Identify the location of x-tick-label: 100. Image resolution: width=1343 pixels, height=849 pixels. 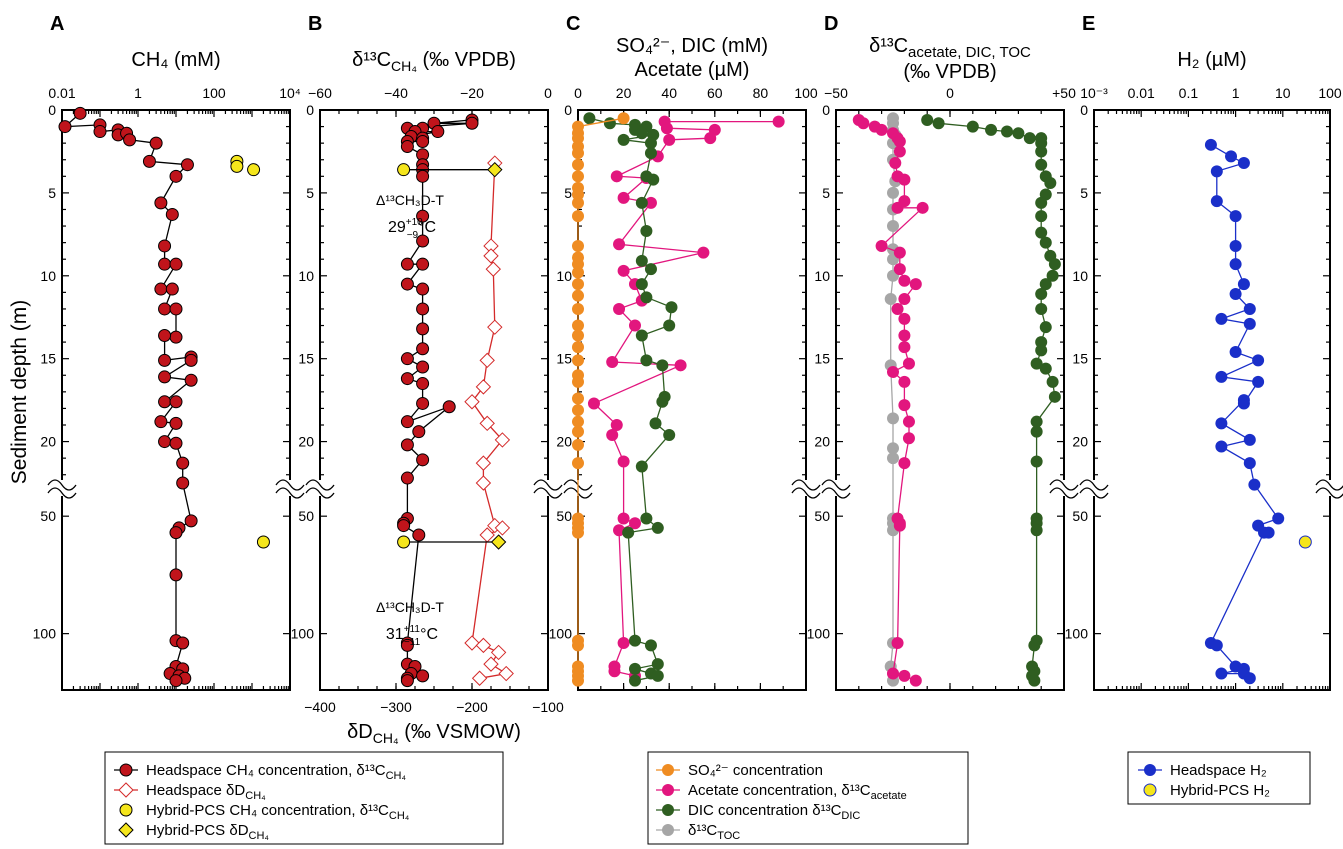
(1330, 93).